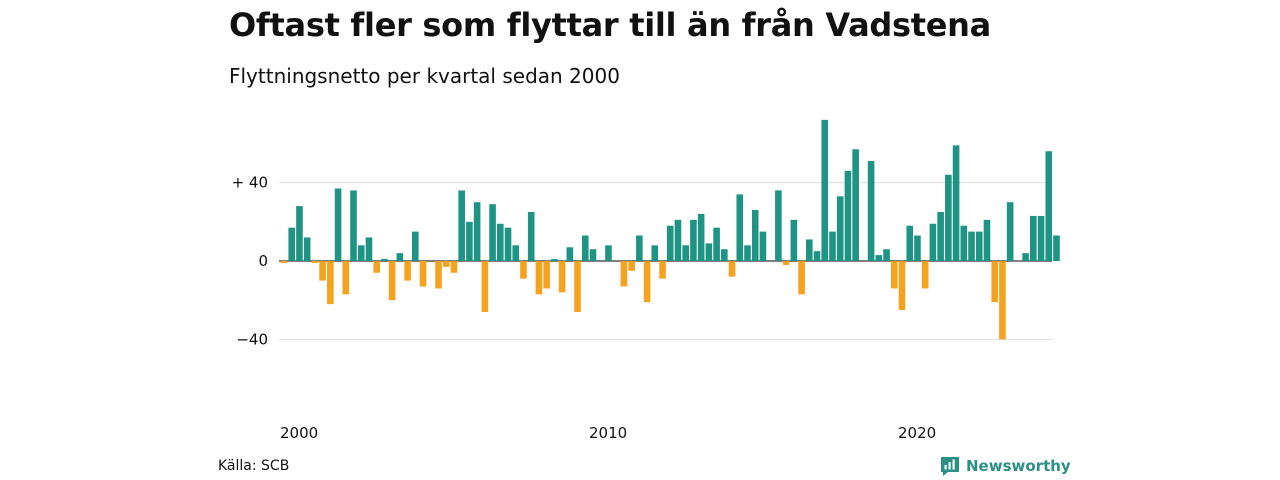 The height and width of the screenshot is (480, 1280). Describe the element at coordinates (252, 339) in the screenshot. I see `y-tick-label: −40` at that location.